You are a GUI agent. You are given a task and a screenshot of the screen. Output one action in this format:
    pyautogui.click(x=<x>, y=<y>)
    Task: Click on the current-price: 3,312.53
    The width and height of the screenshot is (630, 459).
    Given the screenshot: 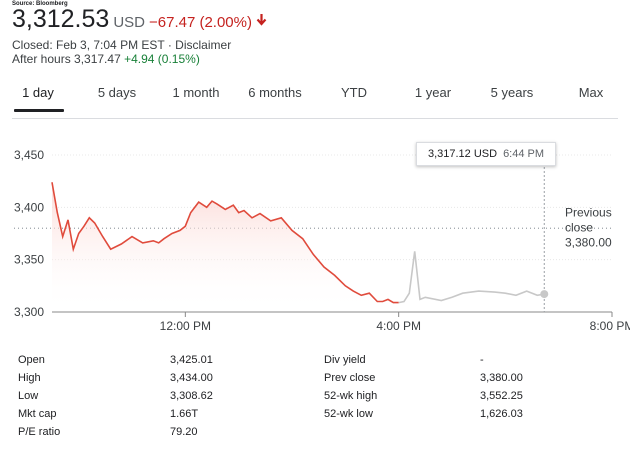 What is the action you would take?
    pyautogui.click(x=61, y=19)
    